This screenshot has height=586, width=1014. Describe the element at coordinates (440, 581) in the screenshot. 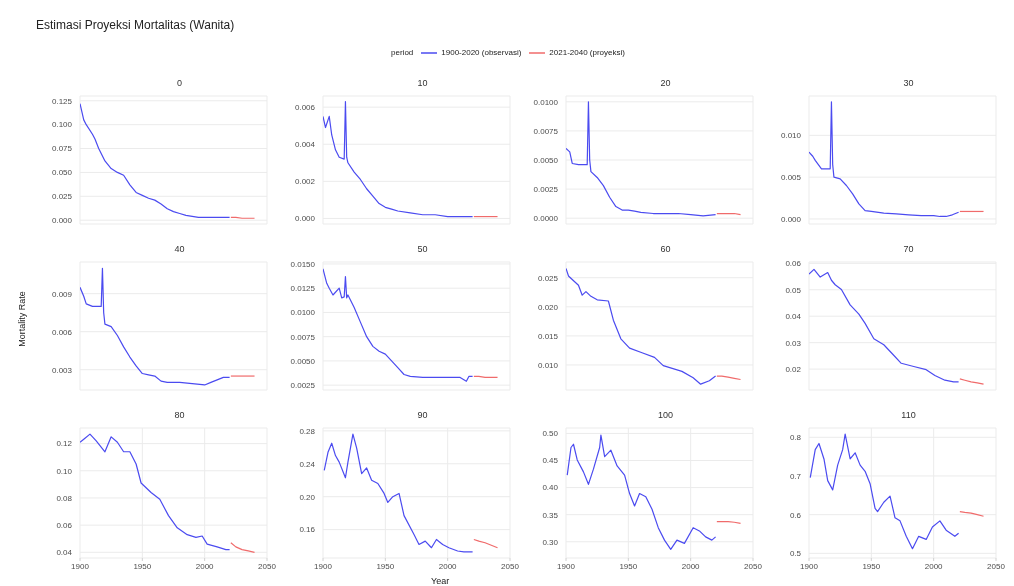

I see `x-axis-title: Year` at that location.